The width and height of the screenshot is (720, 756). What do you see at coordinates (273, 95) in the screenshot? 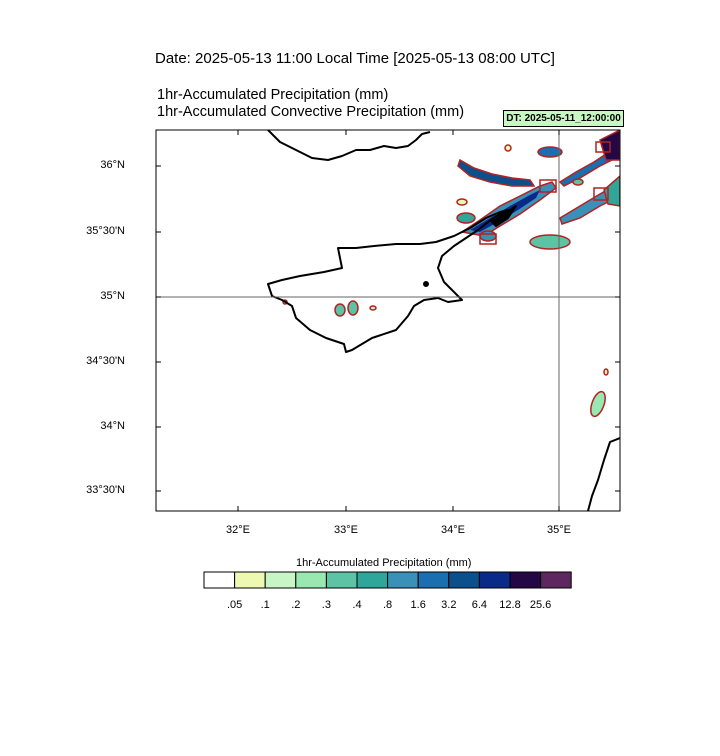
I see `precipitation-title: 1hr-Accumulated Precipitation (mm)` at bounding box center [273, 95].